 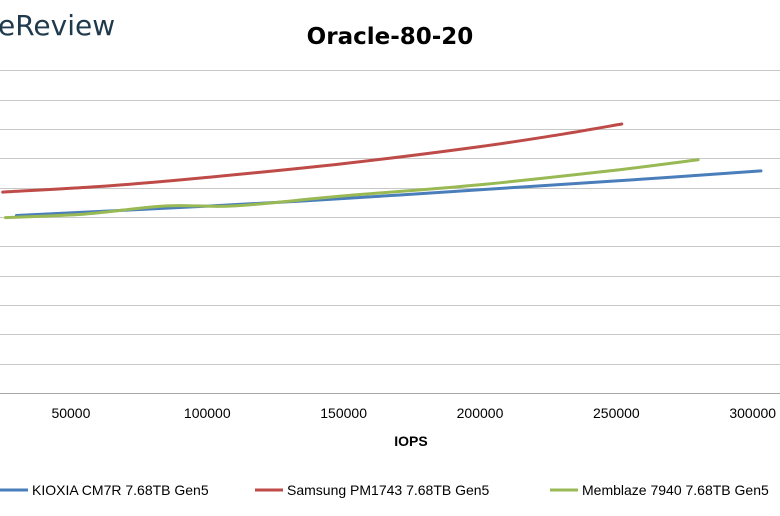 I want to click on brand-logo-text: eReview, so click(x=57, y=25).